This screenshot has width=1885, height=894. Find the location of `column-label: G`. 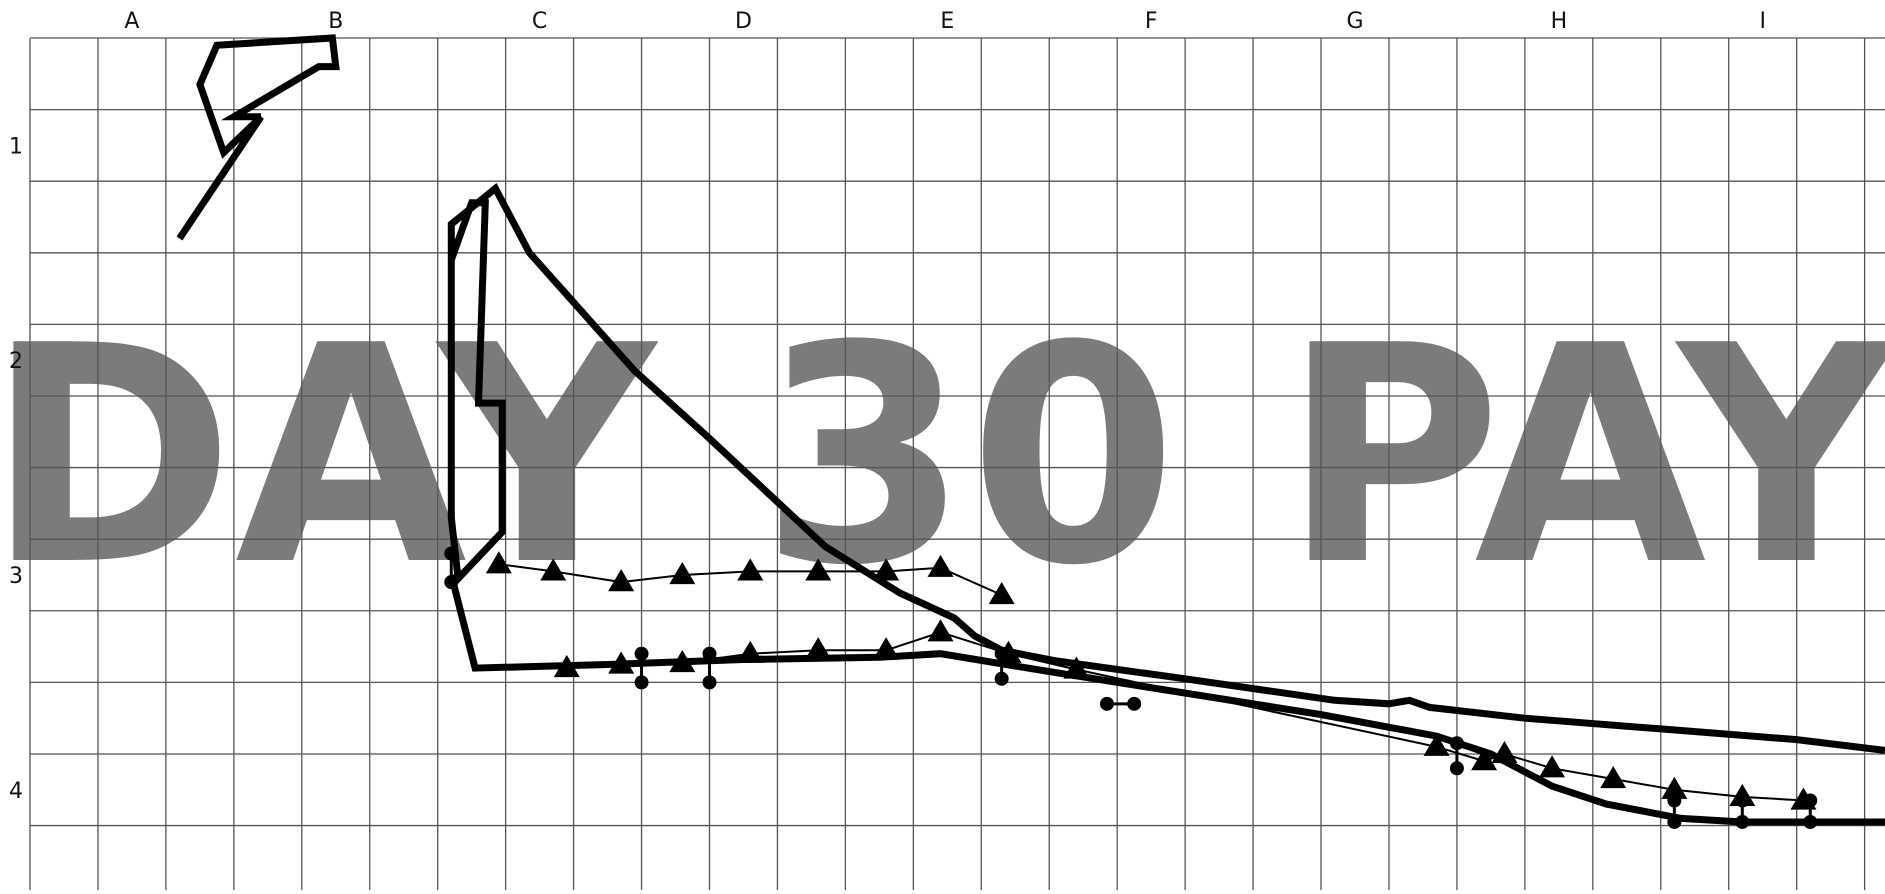

column-label: G is located at coordinates (1354, 21).